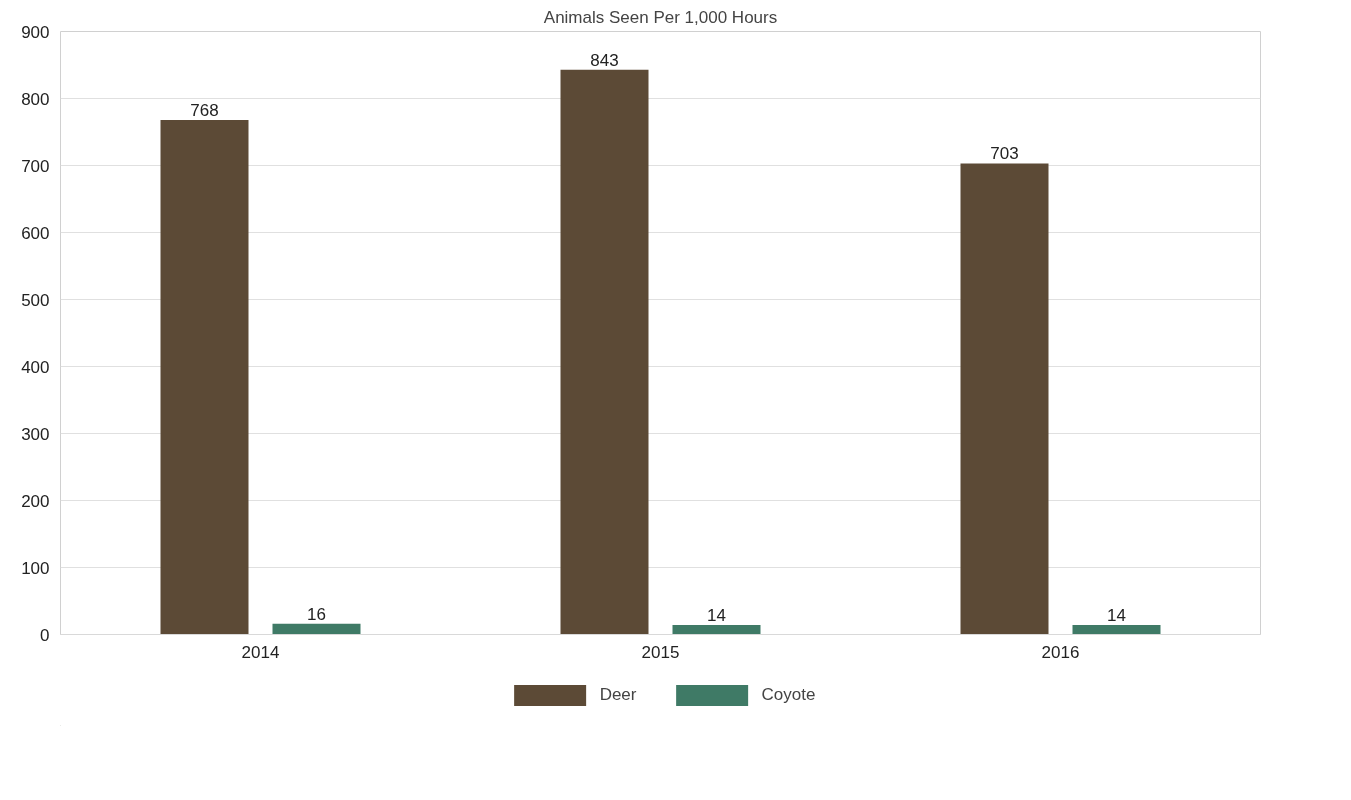 The image size is (1351, 800). I want to click on x-tick-label: 2016, so click(1060, 652).